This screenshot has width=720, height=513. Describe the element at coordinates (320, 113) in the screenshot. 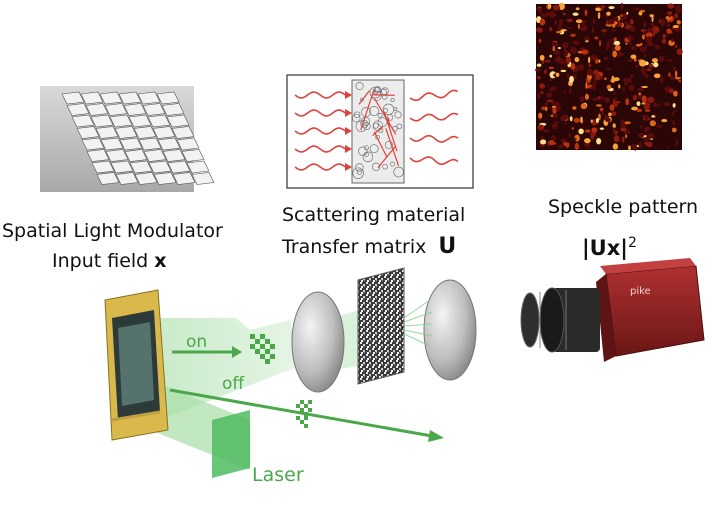

I see `incident-wave` at that location.